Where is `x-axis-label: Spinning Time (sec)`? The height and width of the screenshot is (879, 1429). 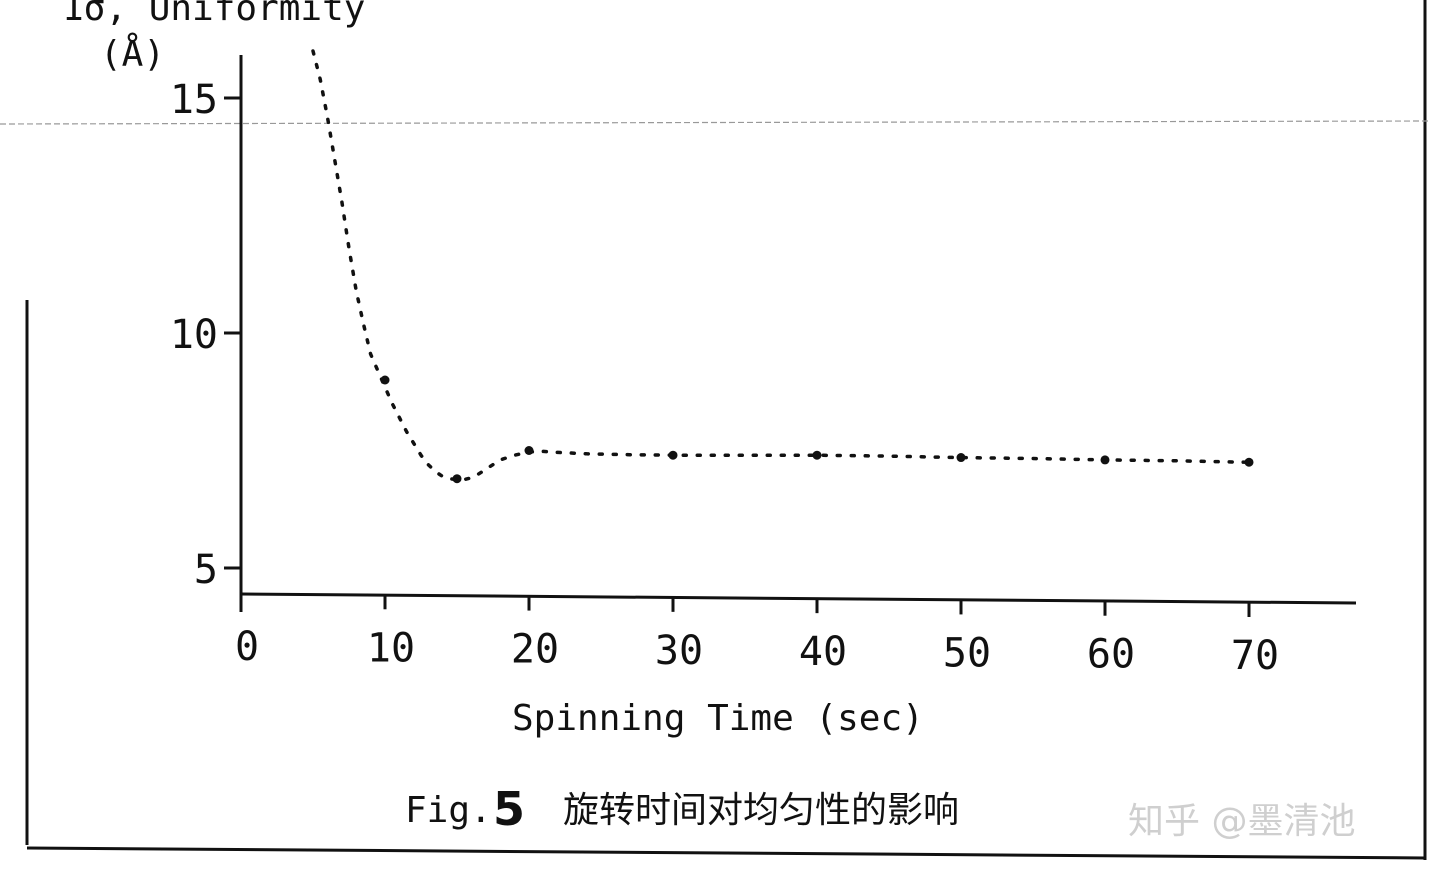 x-axis-label: Spinning Time (sec) is located at coordinates (718, 718).